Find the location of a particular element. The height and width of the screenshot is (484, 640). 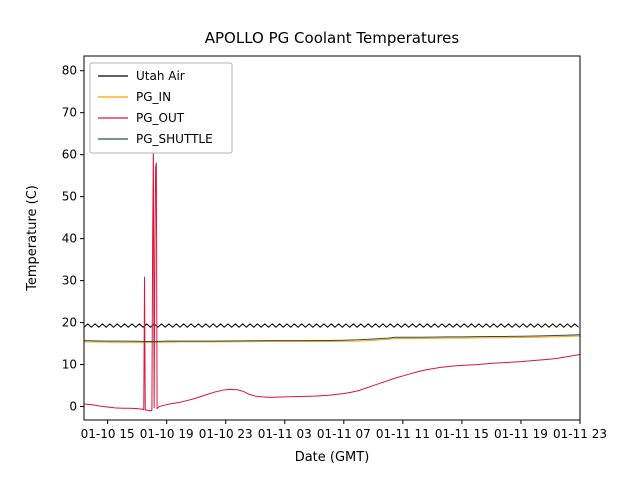

y-tick-label: 0 is located at coordinates (73, 407).